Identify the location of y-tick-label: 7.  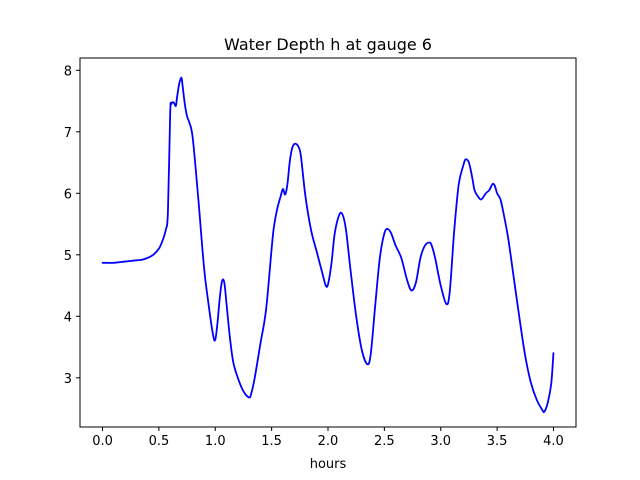
(68, 133).